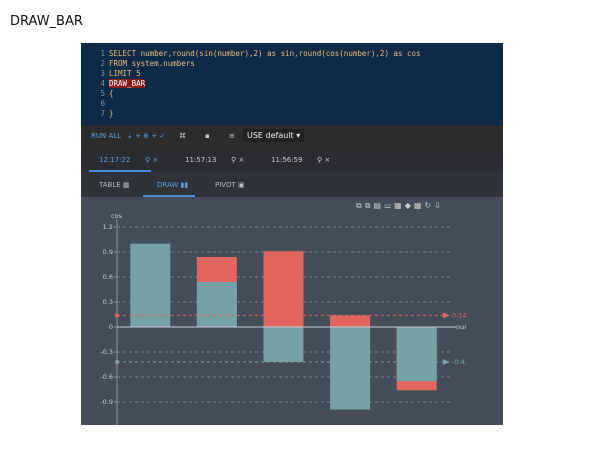  What do you see at coordinates (168, 185) in the screenshot?
I see `view-label: DRAW` at bounding box center [168, 185].